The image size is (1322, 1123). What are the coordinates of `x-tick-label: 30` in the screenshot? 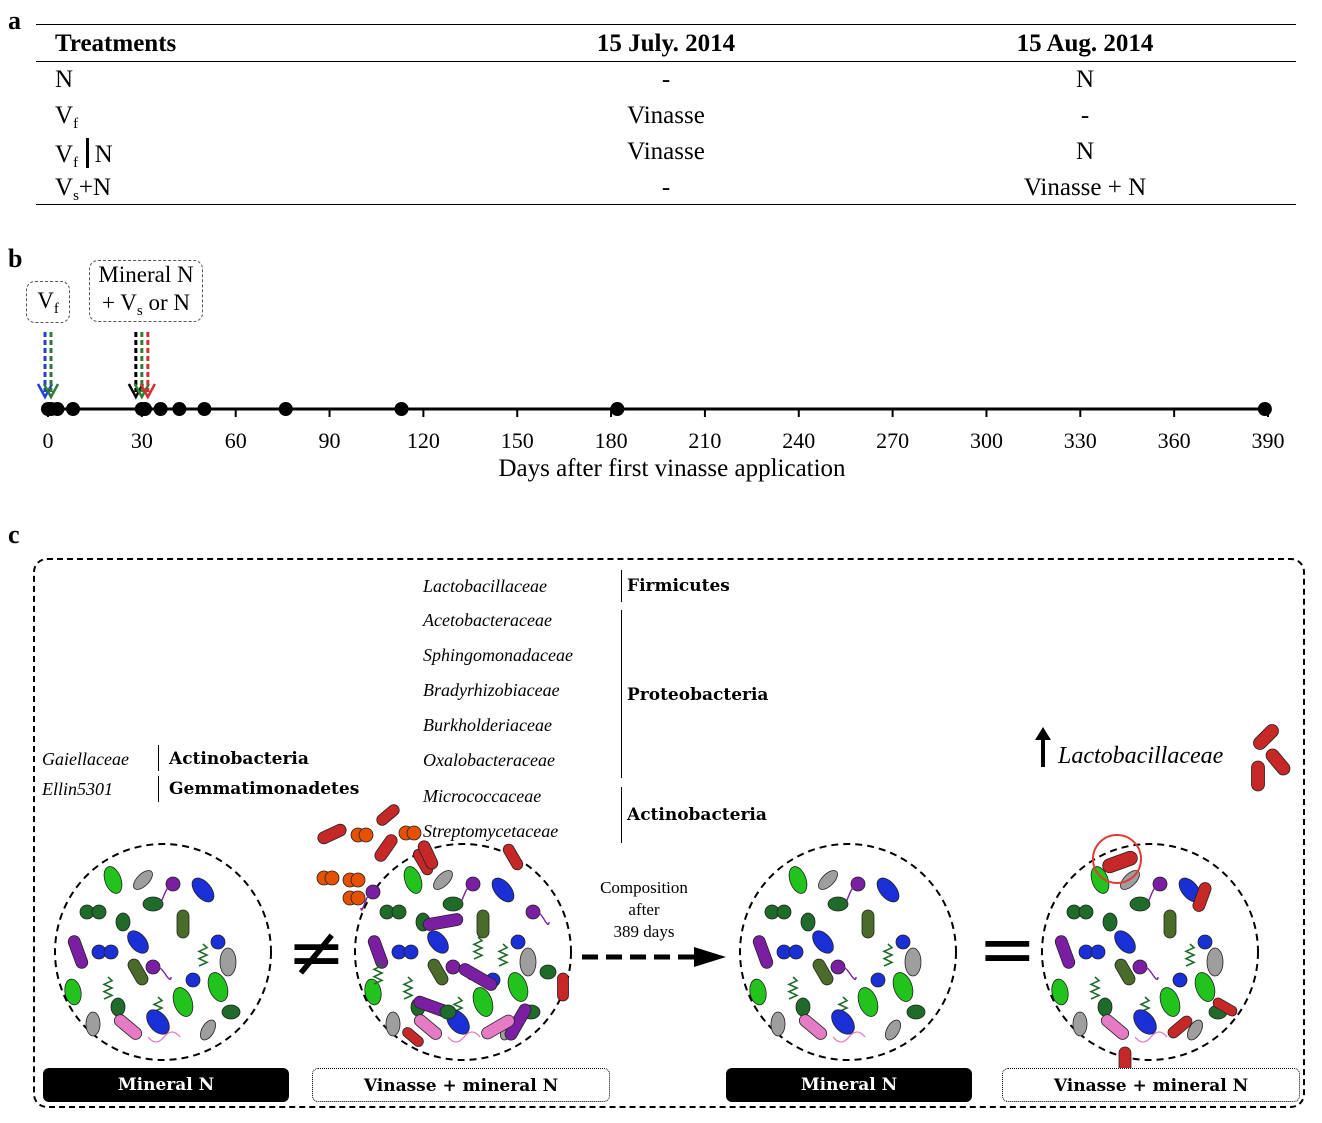 It's located at (141, 440).